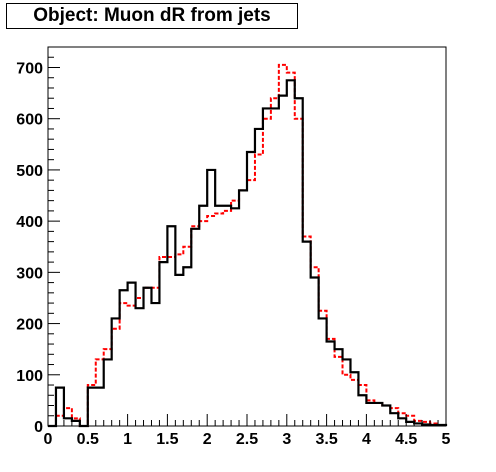  Describe the element at coordinates (29, 325) in the screenshot. I see `y-tick-label: 200` at that location.